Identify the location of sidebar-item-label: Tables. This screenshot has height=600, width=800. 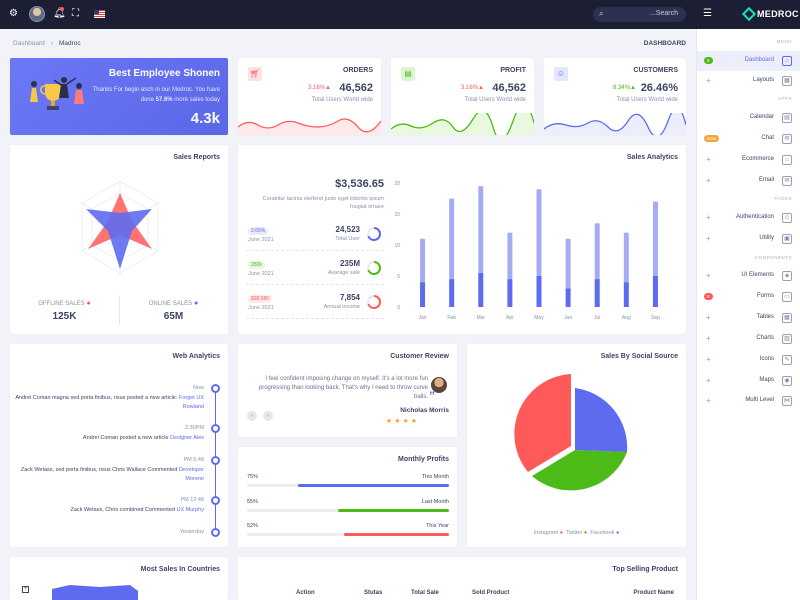
(765, 317).